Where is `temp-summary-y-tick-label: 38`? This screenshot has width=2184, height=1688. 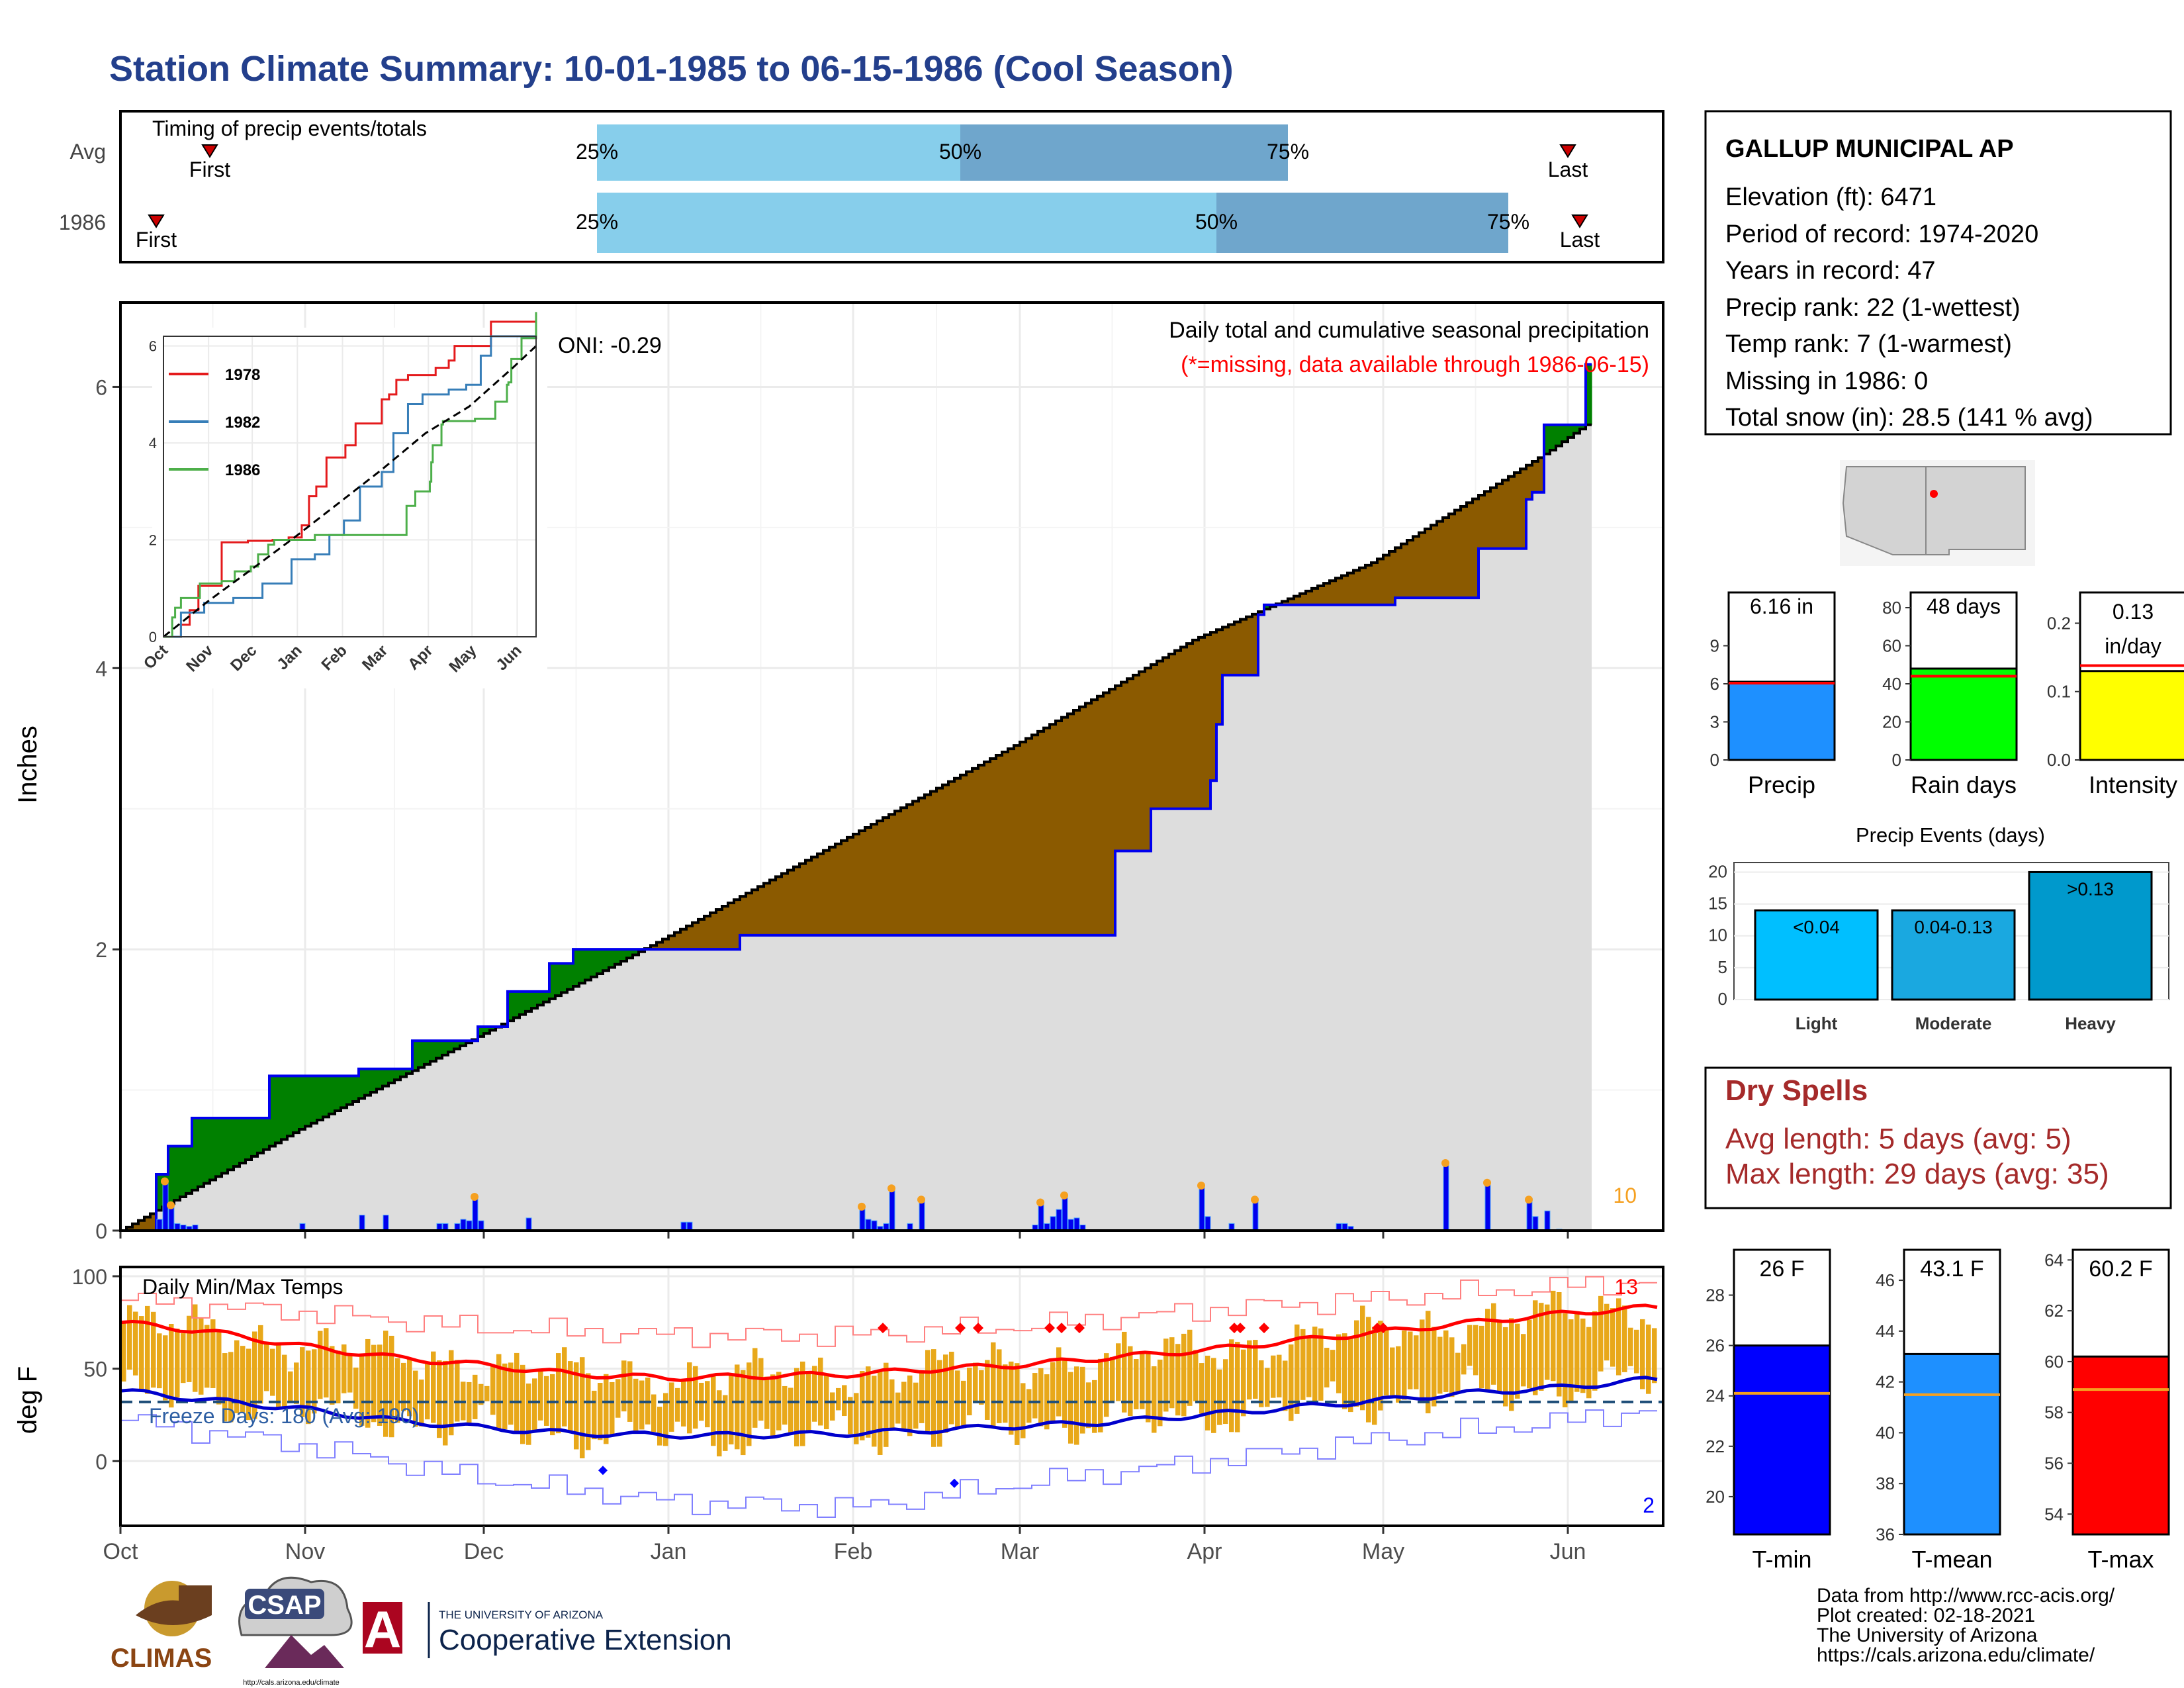
temp-summary-y-tick-label: 38 is located at coordinates (1885, 1483).